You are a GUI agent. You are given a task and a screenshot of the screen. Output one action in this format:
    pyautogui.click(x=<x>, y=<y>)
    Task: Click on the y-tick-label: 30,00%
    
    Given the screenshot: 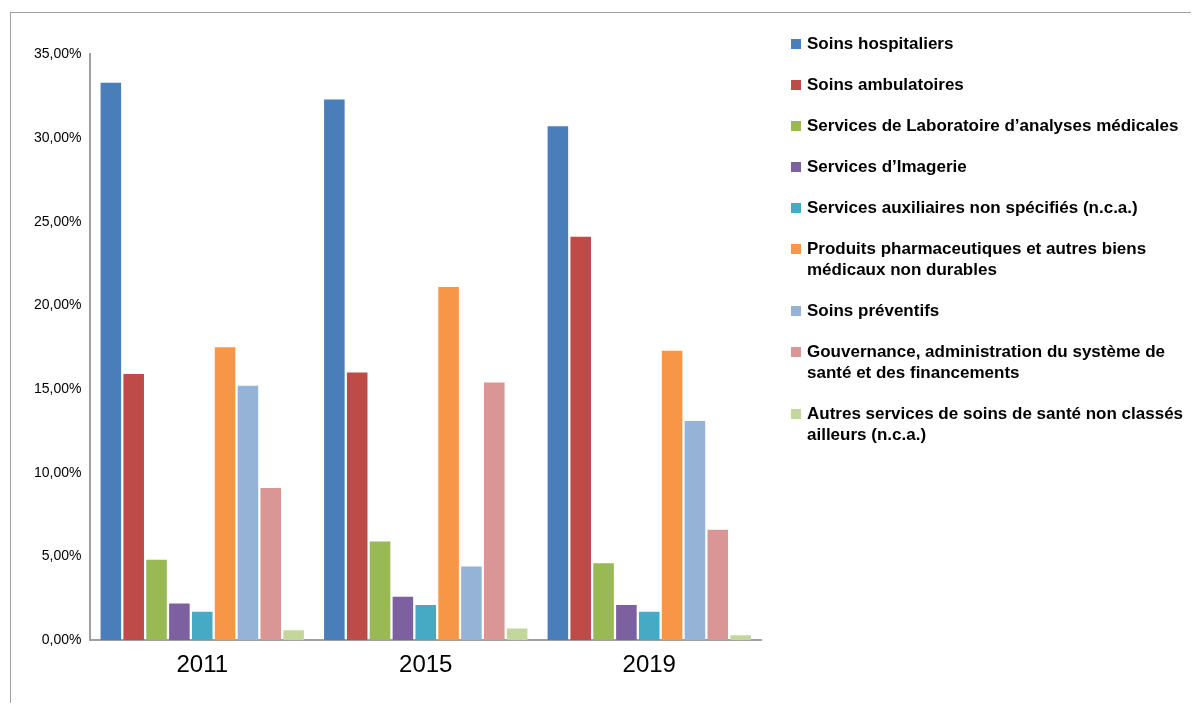 What is the action you would take?
    pyautogui.click(x=58, y=136)
    